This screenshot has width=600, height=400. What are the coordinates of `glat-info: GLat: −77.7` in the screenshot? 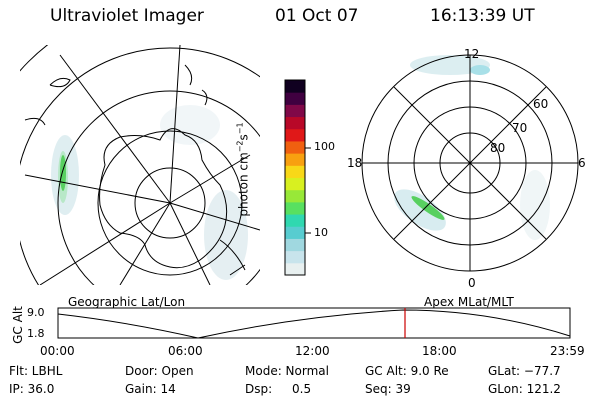 It's located at (524, 371).